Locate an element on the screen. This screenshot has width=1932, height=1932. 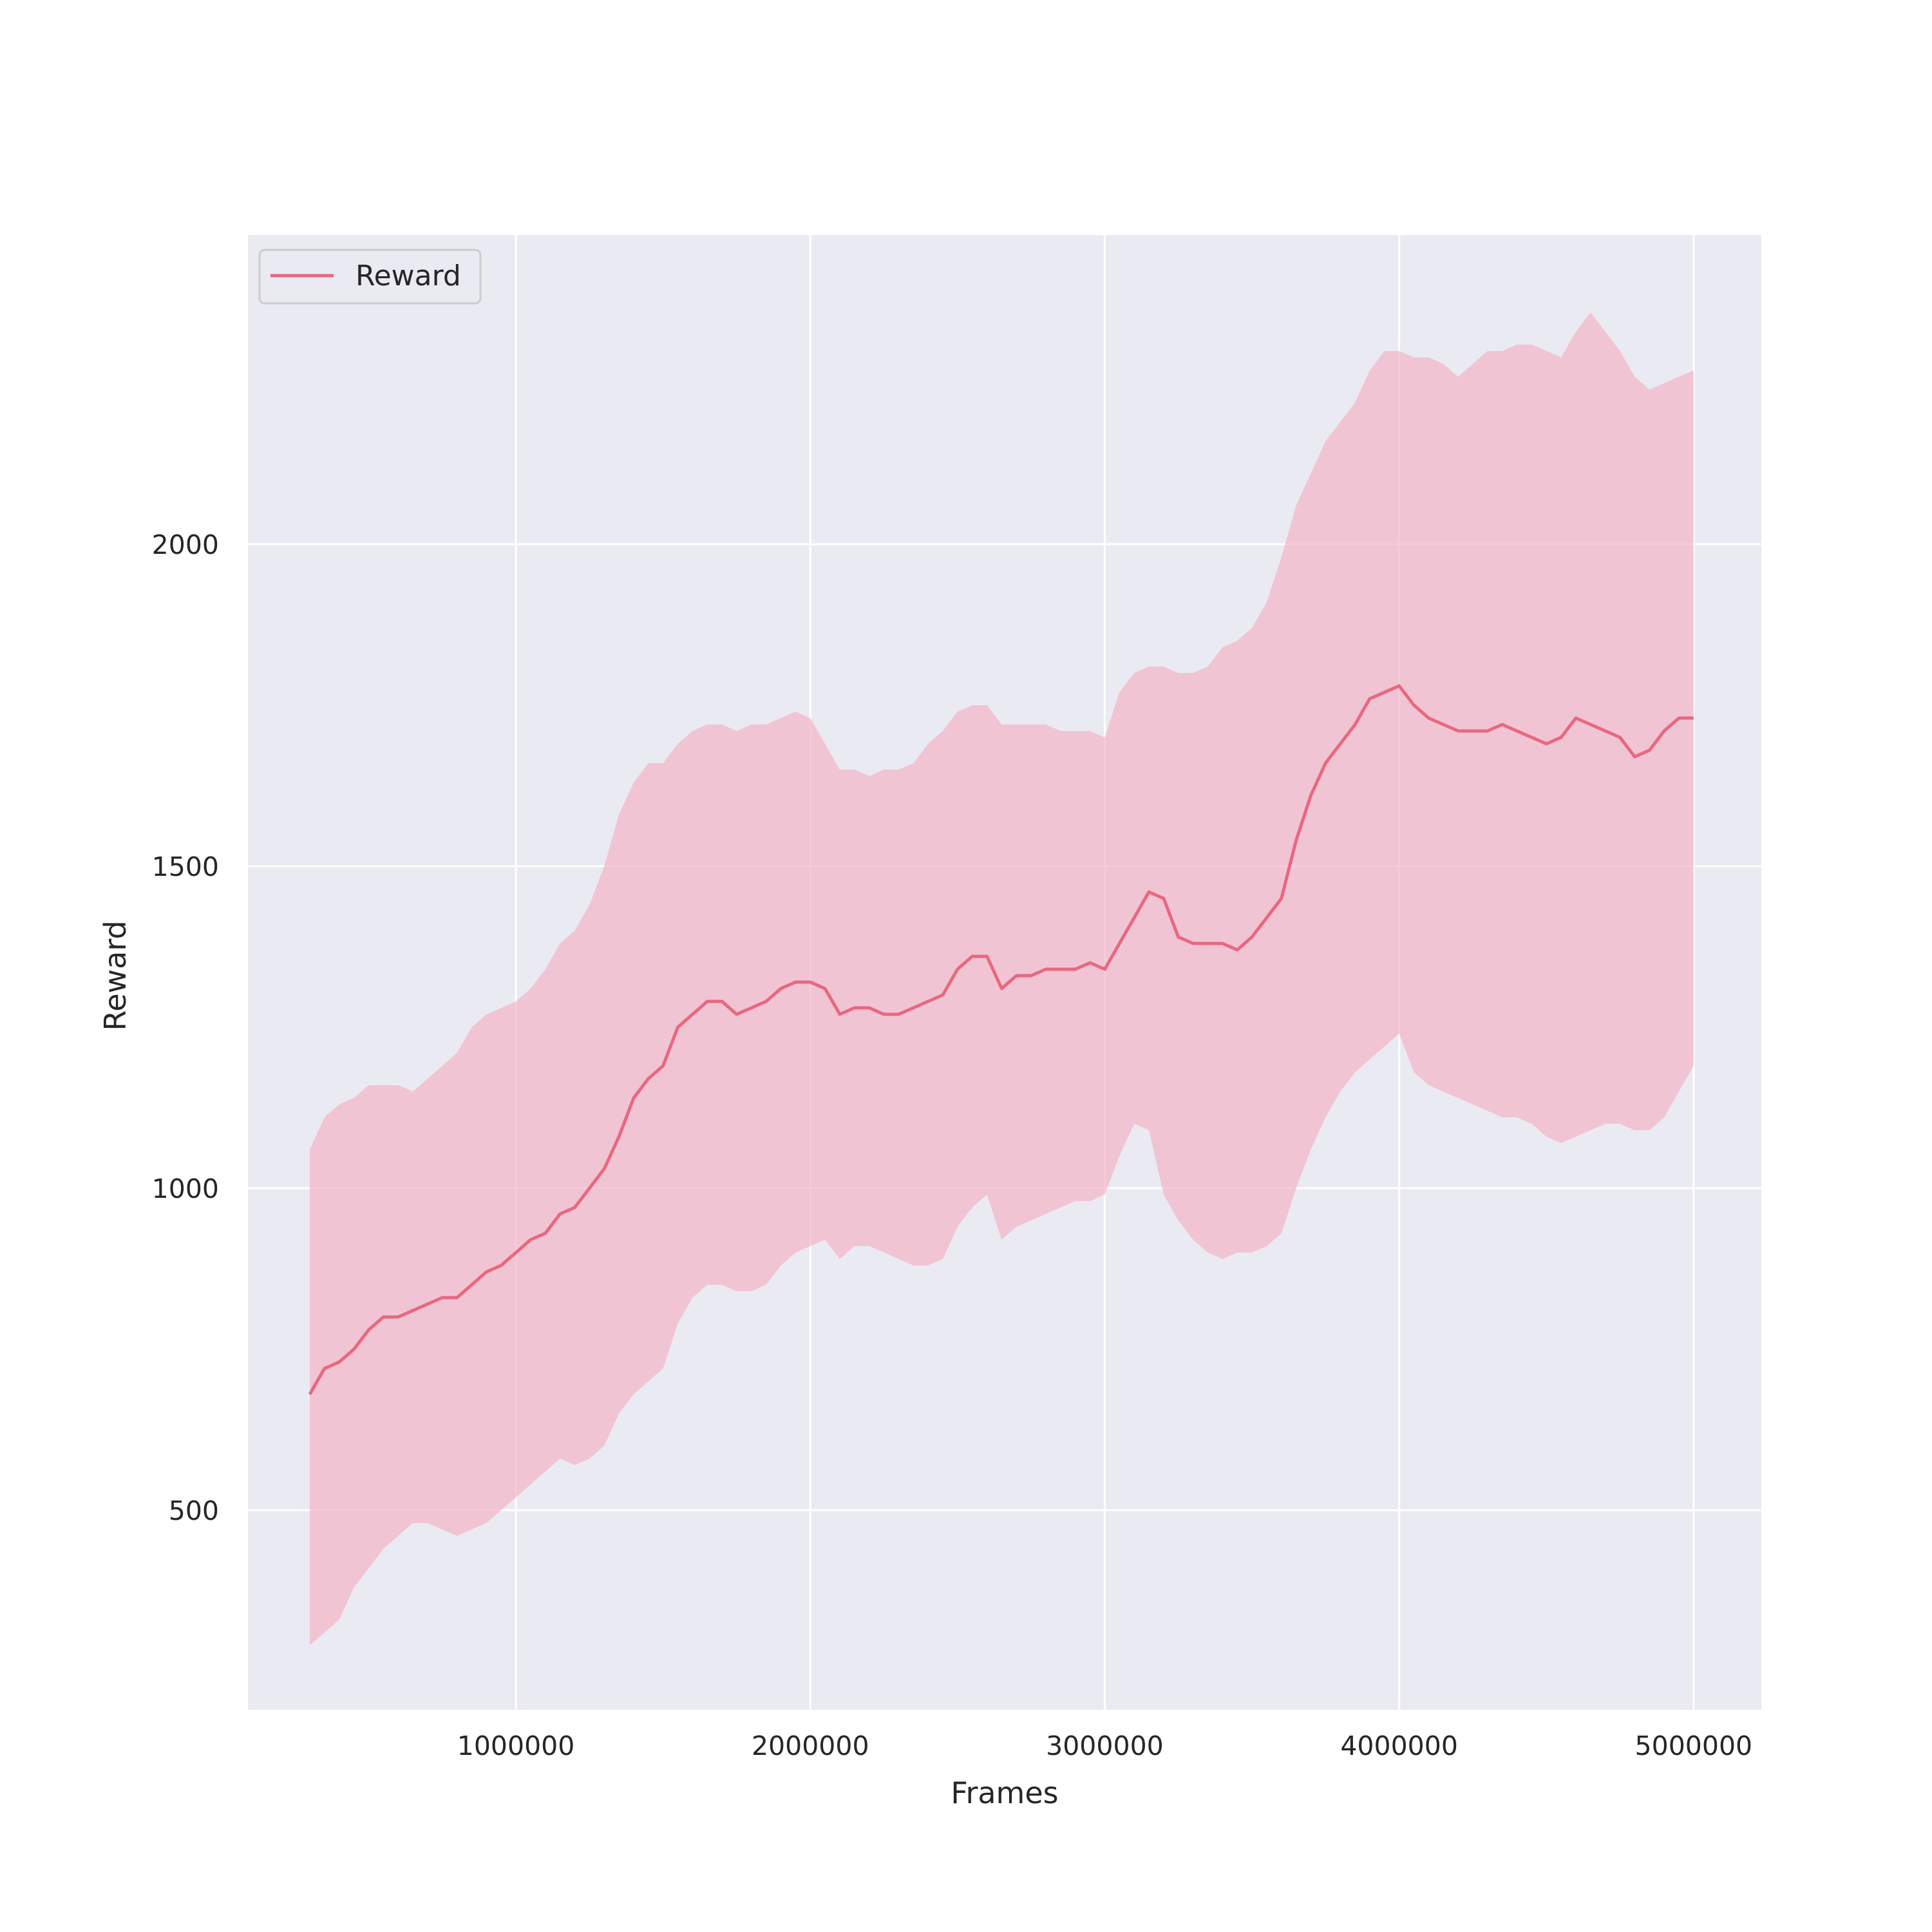
legend-box is located at coordinates (370, 277).